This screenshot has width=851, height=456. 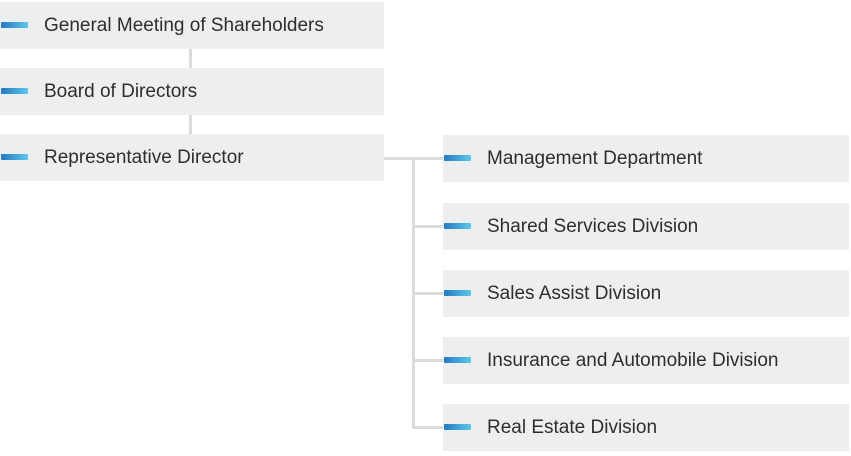 What do you see at coordinates (427, 427) in the screenshot?
I see `connector-stub-real-estate` at bounding box center [427, 427].